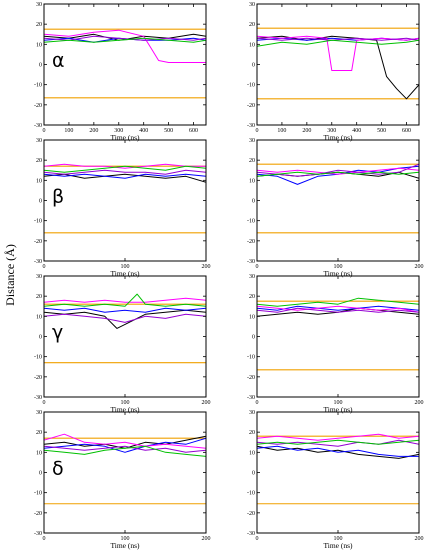  I want to click on chart-panel-delta-left: -30 -20 -10 0 10 20 30 0 100 200 Time (ns) δ, so click(122, 480).